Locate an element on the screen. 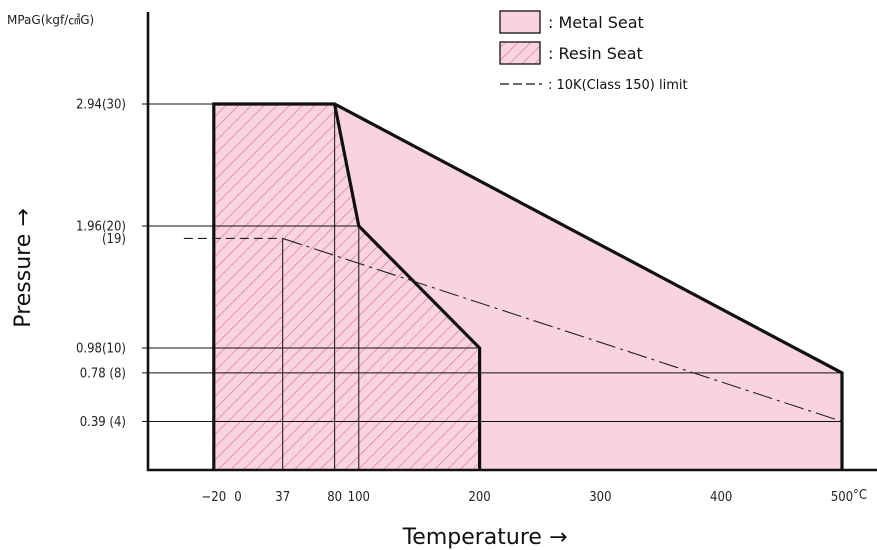 The width and height of the screenshot is (877, 550). y-tick-label: 0.39 (4) is located at coordinates (103, 422).